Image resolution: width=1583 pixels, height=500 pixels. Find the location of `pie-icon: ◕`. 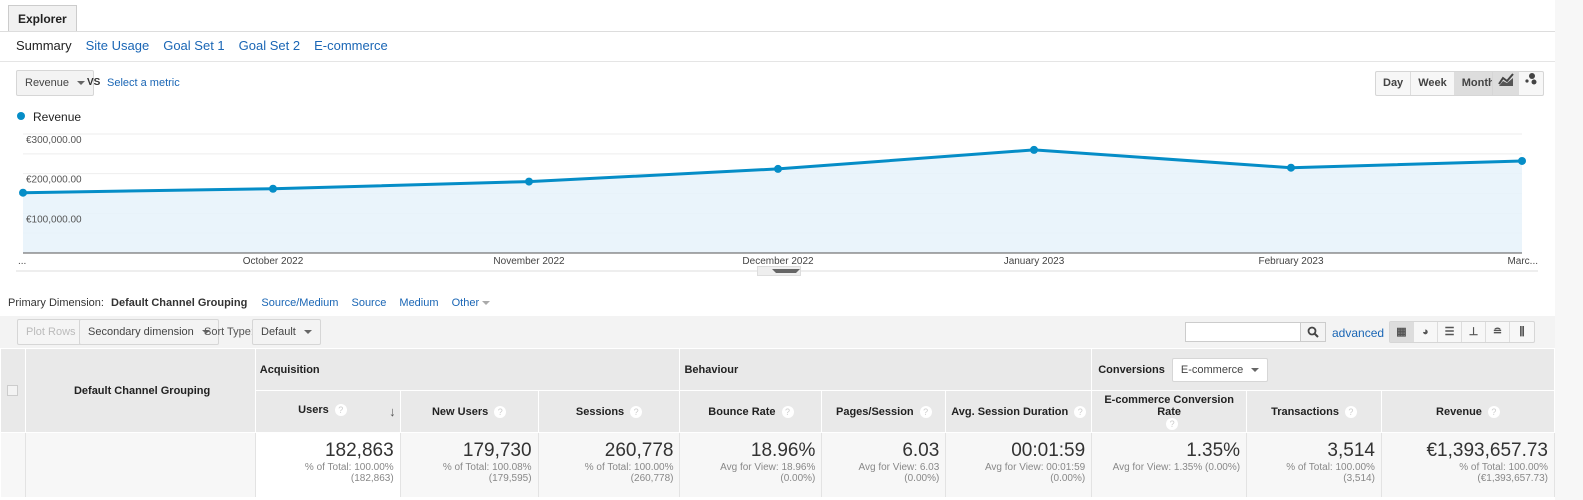

pie-icon: ◕ is located at coordinates (1426, 332).